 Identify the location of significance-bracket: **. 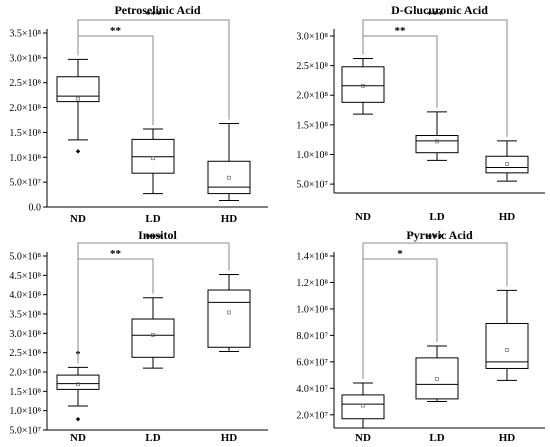
(115, 75).